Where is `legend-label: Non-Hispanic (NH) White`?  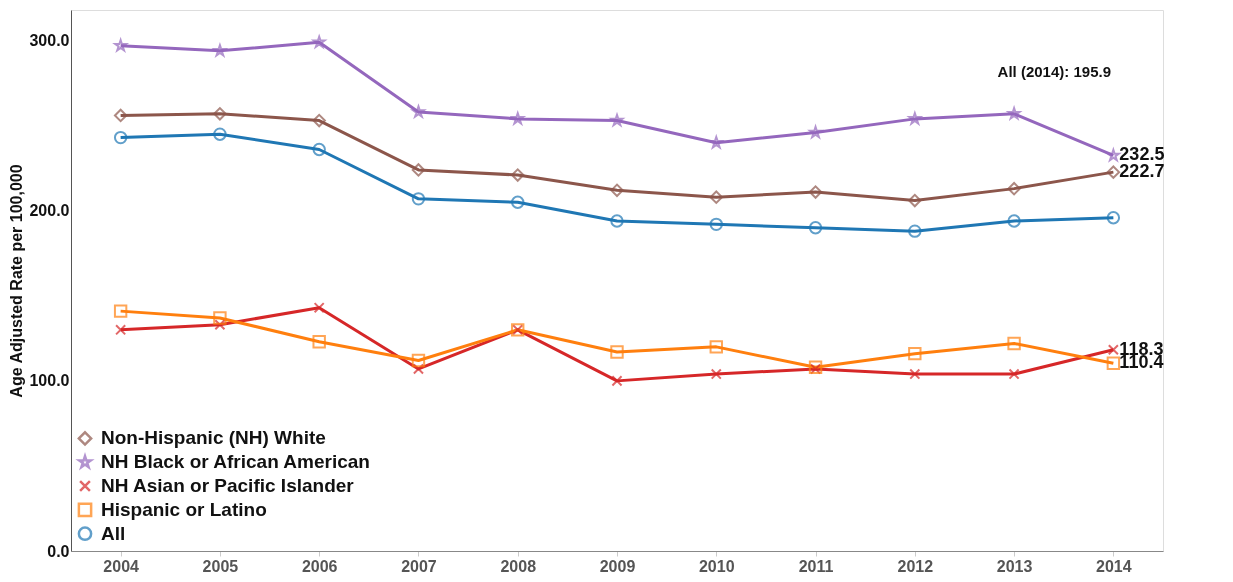 legend-label: Non-Hispanic (NH) White is located at coordinates (213, 438).